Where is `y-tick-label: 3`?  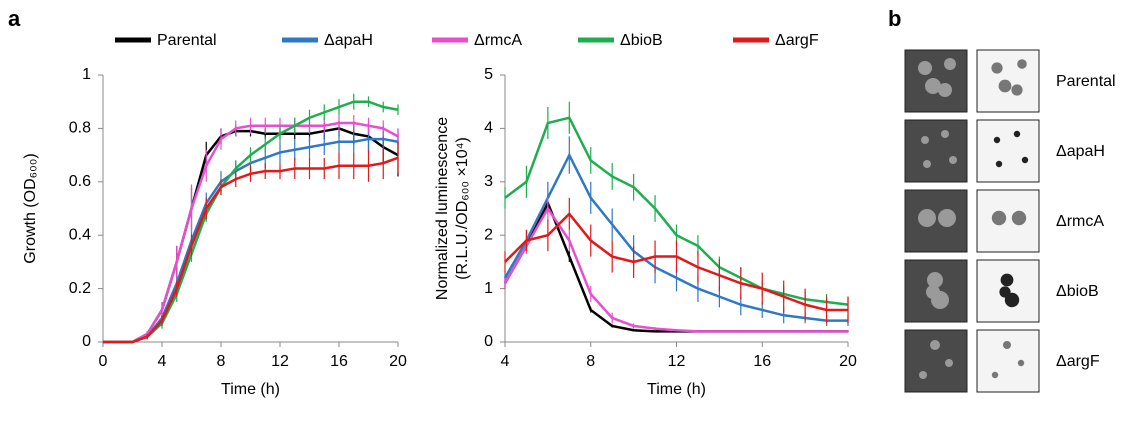 y-tick-label: 3 is located at coordinates (488, 181).